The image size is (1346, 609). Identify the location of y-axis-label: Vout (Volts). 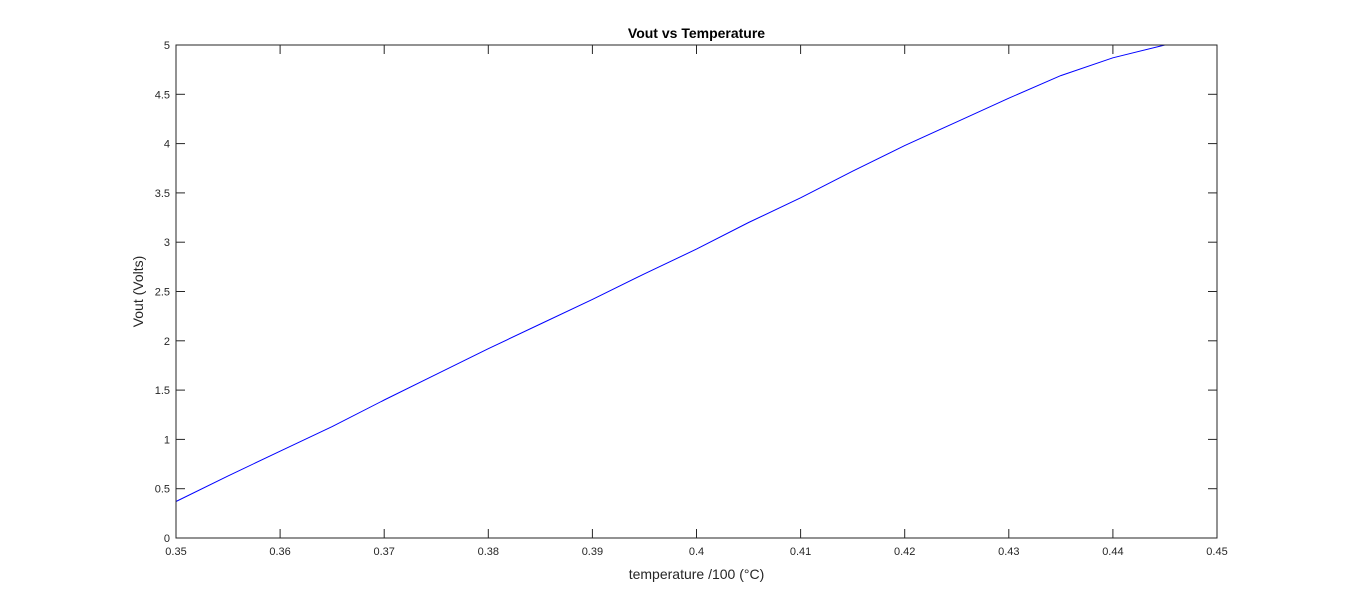
(138, 292).